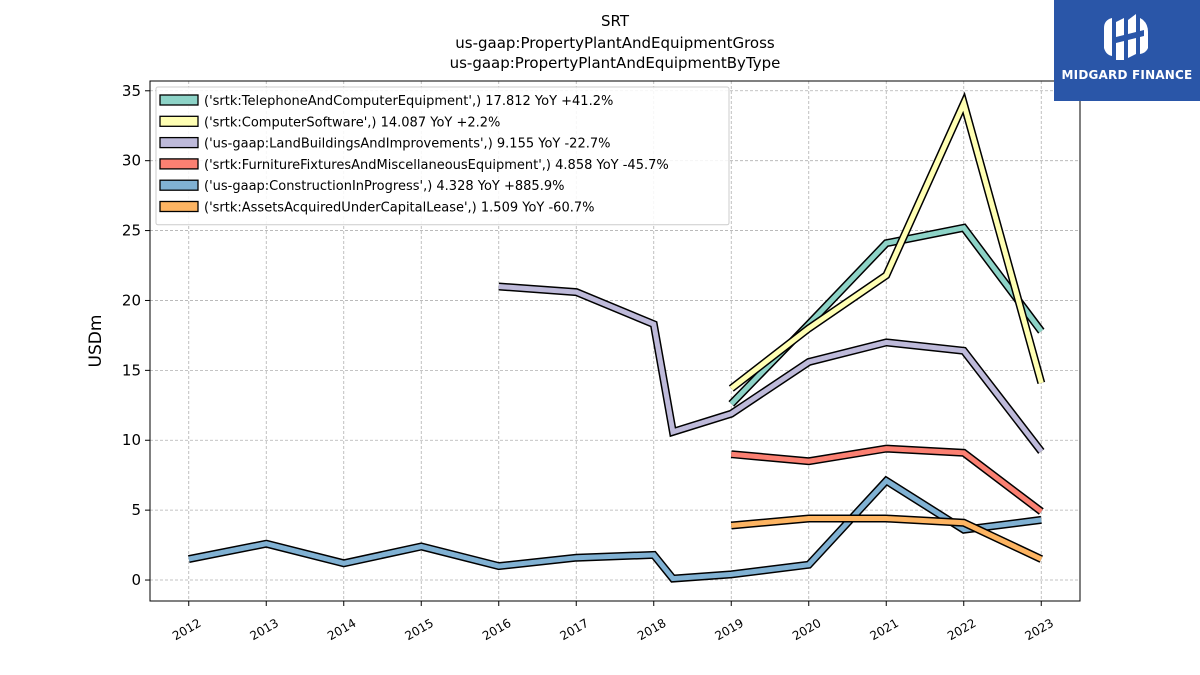 The width and height of the screenshot is (1200, 675). What do you see at coordinates (419, 629) in the screenshot?
I see `x-tick-label: 2015` at bounding box center [419, 629].